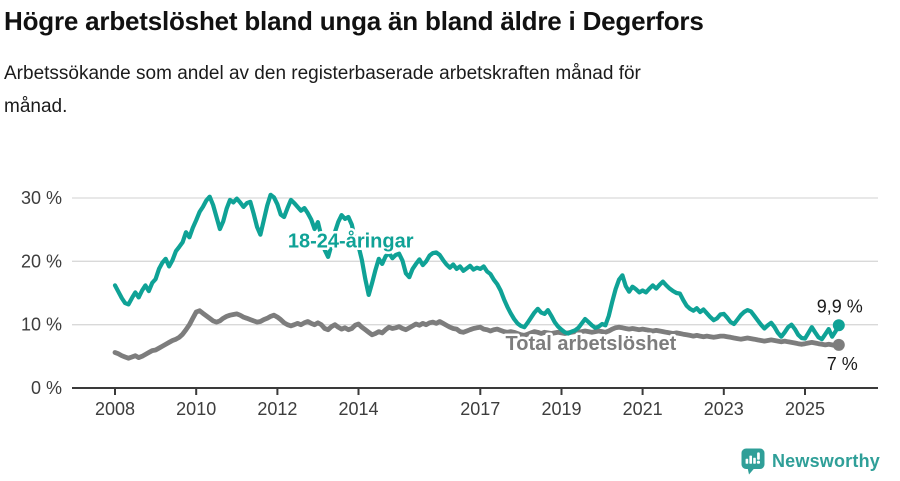 Image resolution: width=900 pixels, height=481 pixels. I want to click on series-end-value-youth: 9,9 %, so click(840, 306).